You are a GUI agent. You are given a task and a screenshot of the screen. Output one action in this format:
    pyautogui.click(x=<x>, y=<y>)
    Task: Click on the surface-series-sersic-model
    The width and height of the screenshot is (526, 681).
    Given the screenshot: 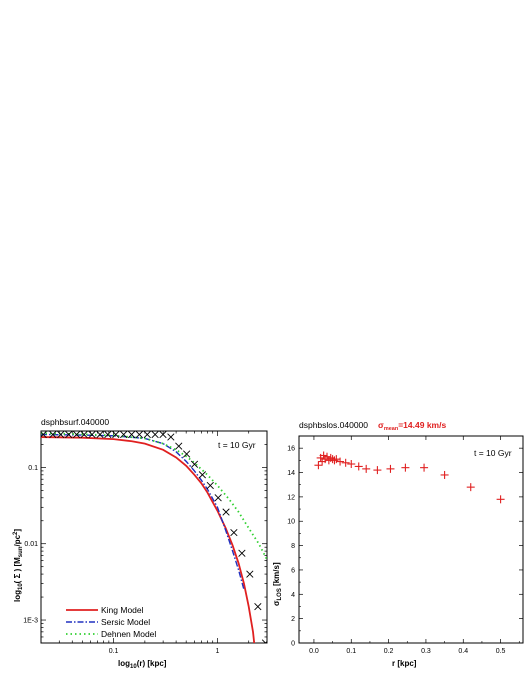 What is the action you would take?
    pyautogui.click(x=143, y=511)
    